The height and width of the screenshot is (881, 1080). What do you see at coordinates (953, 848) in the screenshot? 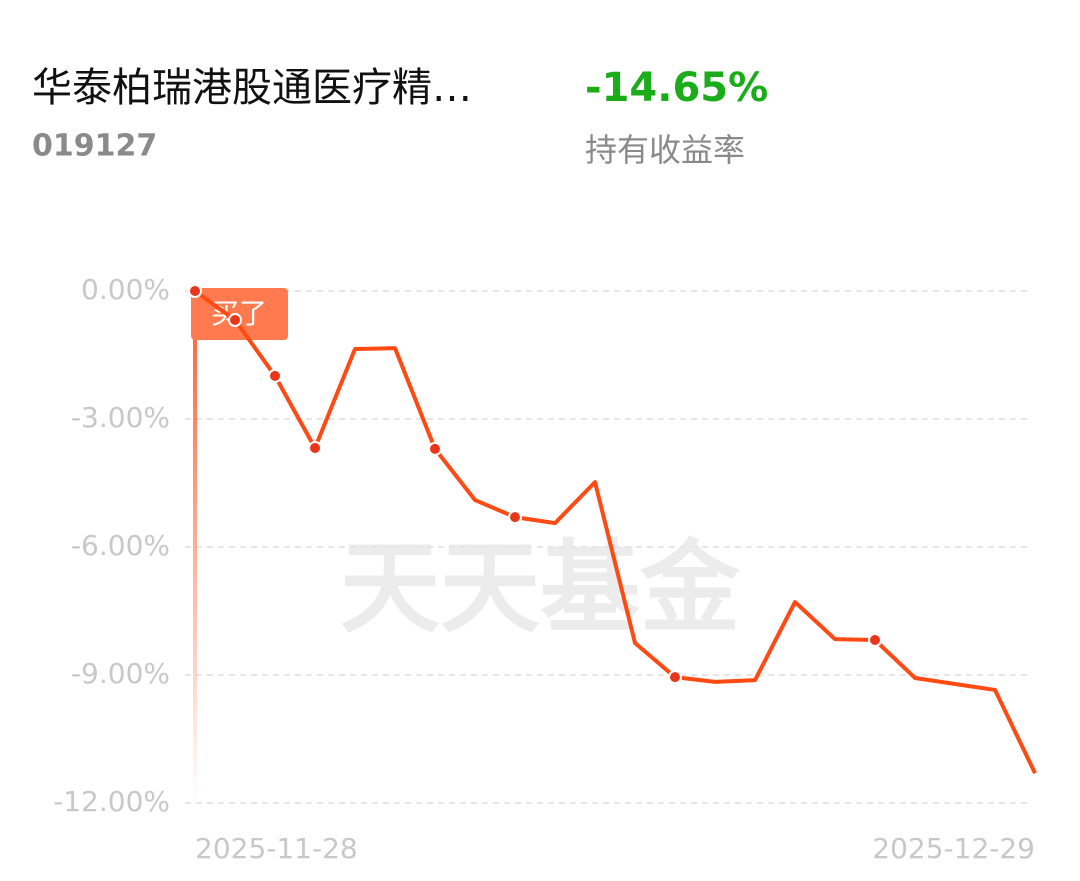
I see `x-tick-label: 2025-12-29` at bounding box center [953, 848].